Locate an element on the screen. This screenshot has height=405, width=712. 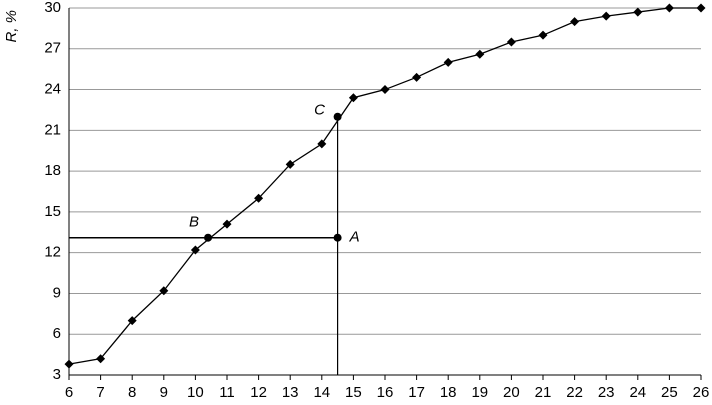
y-tick-label: 30 is located at coordinates (52, 8).